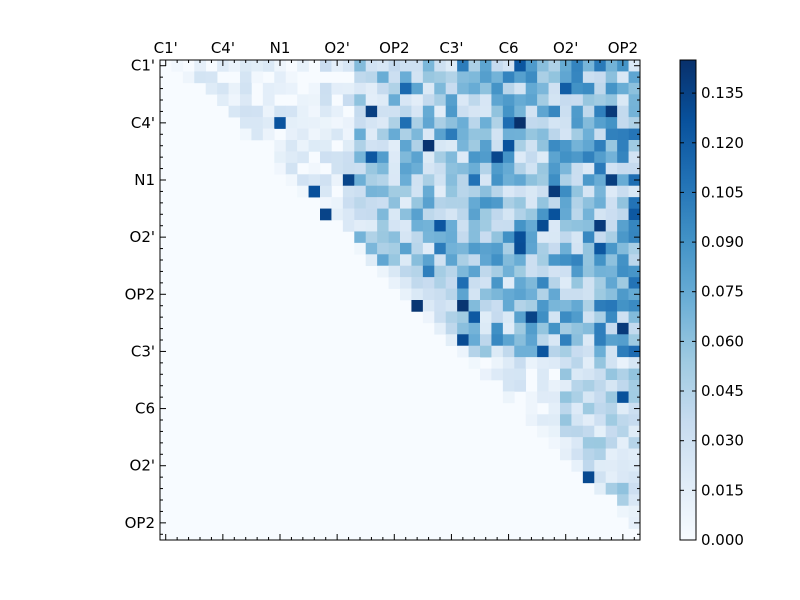 This screenshot has width=800, height=600. Describe the element at coordinates (143, 351) in the screenshot. I see `y-tick-label: C3'` at that location.